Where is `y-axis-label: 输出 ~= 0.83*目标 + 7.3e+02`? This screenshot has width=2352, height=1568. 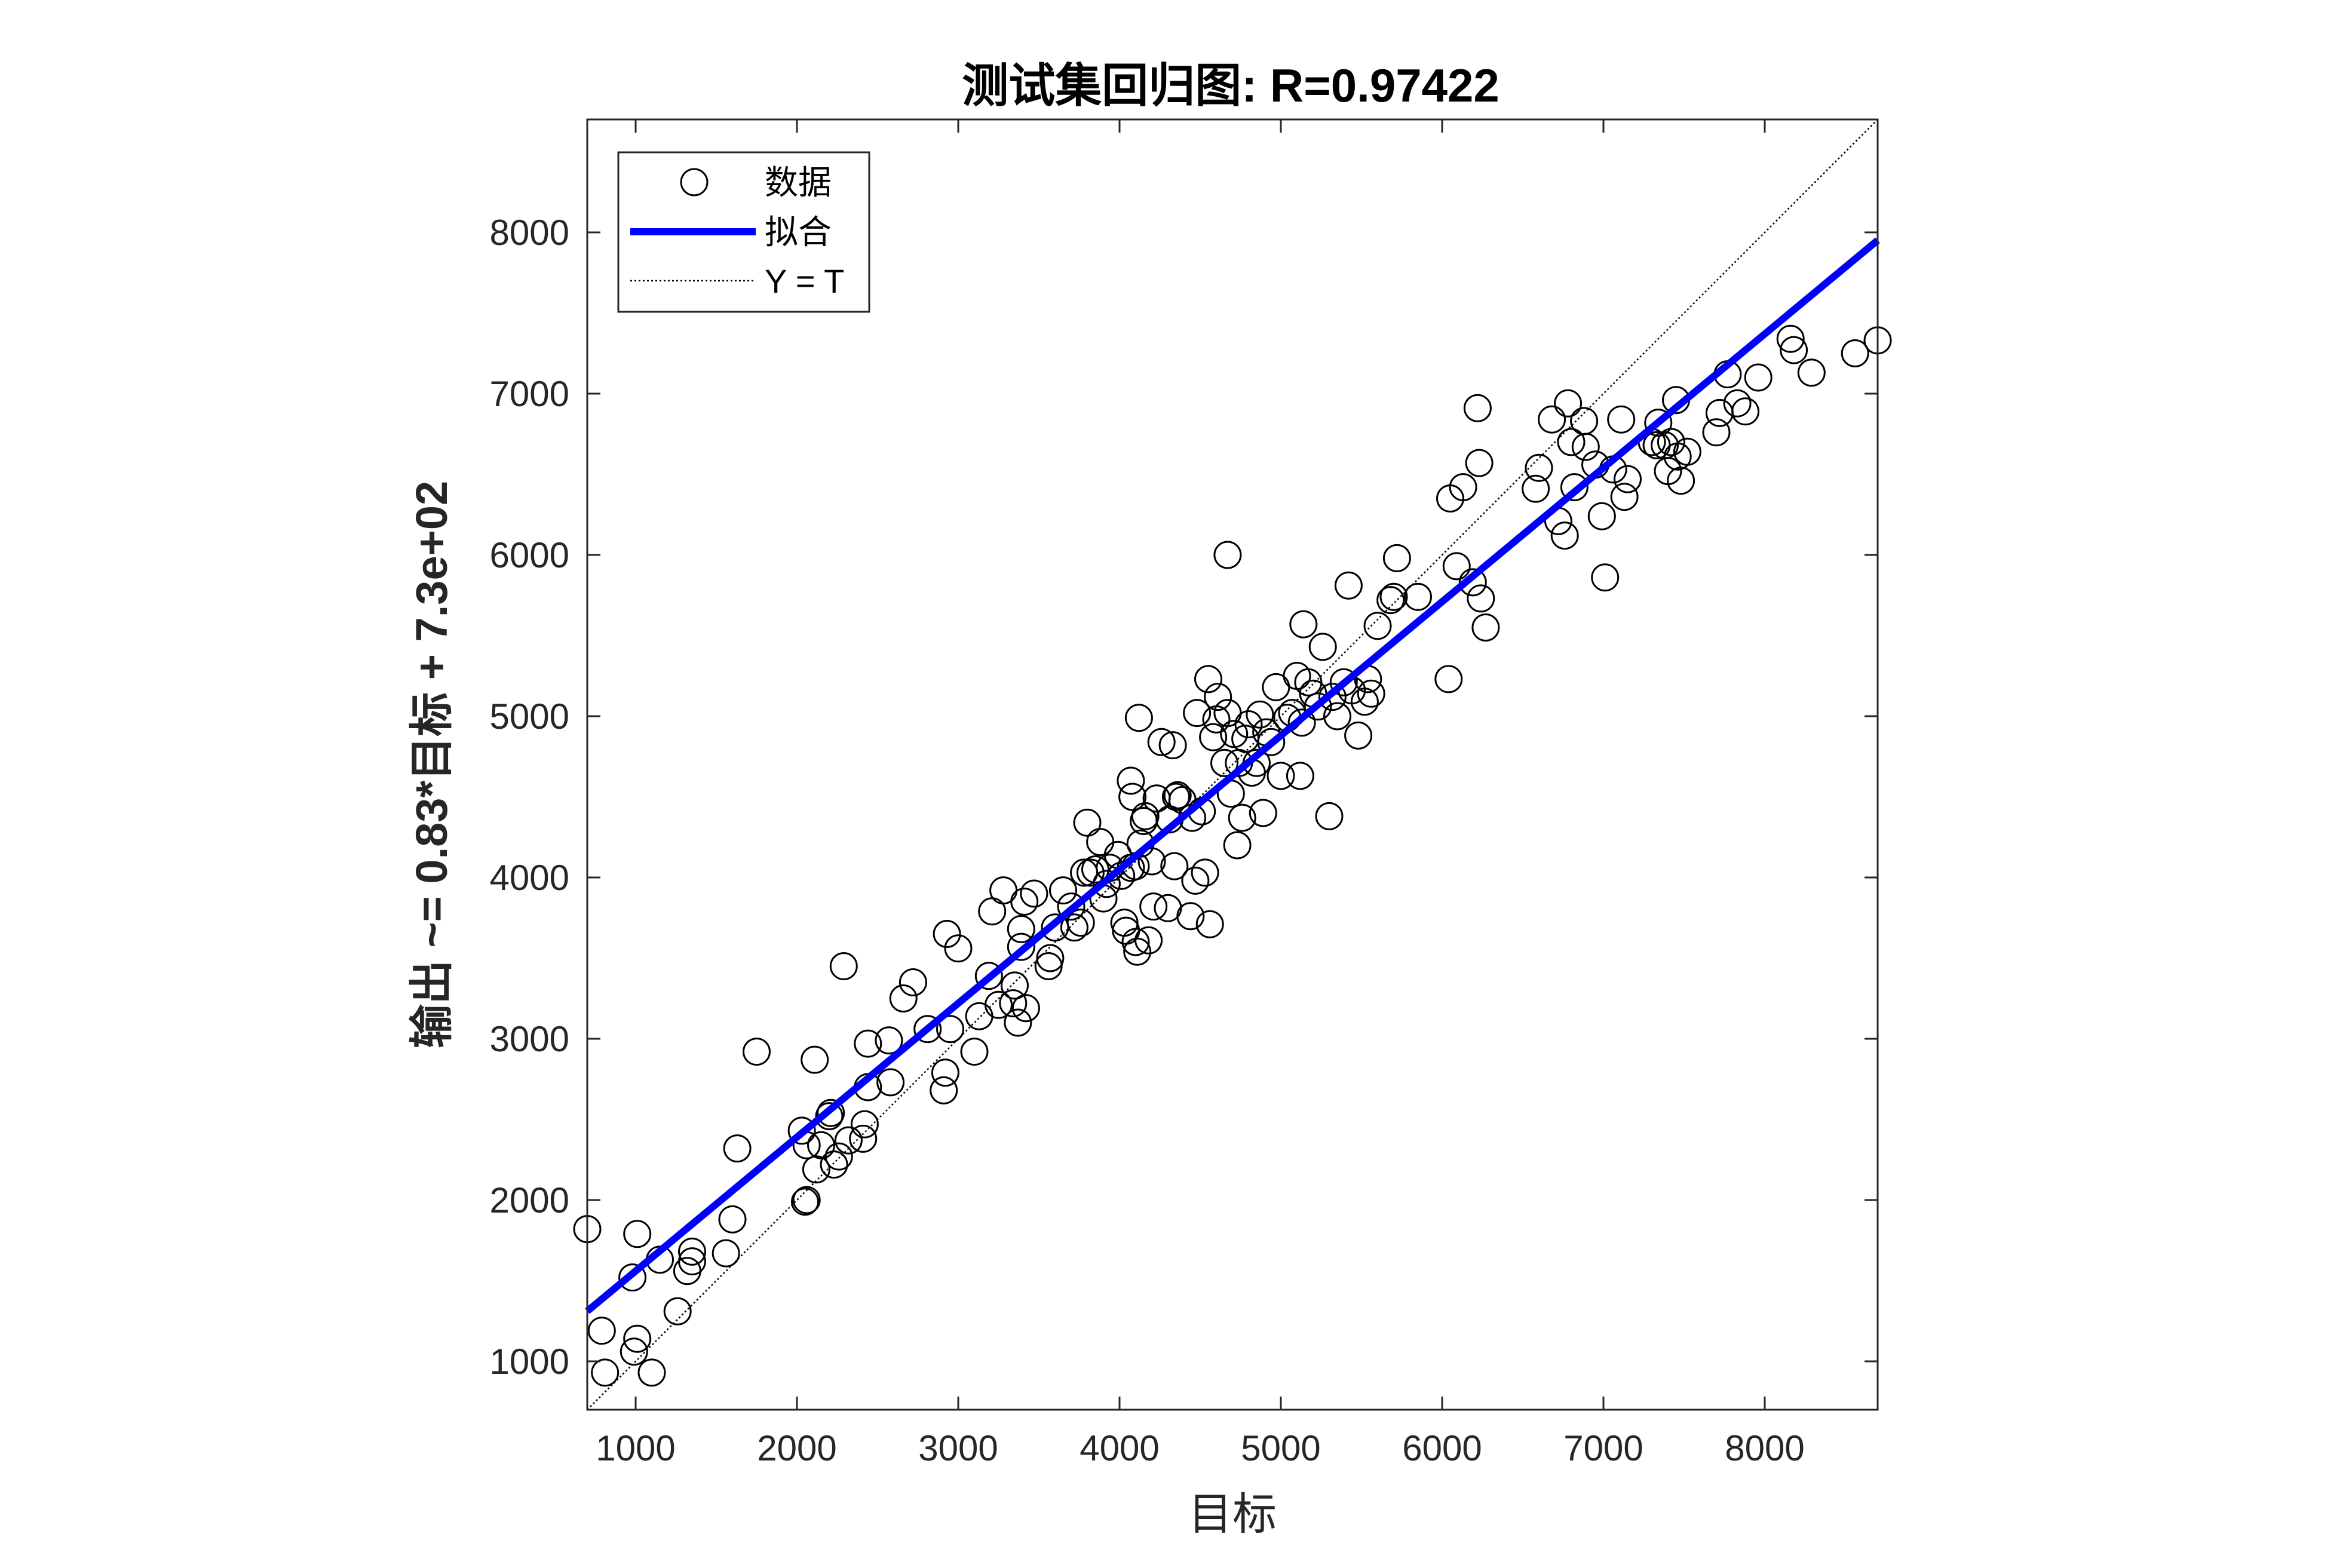
y-axis-label: 输出 ~= 0.83*目标 + 7.3e+02 is located at coordinates (431, 765).